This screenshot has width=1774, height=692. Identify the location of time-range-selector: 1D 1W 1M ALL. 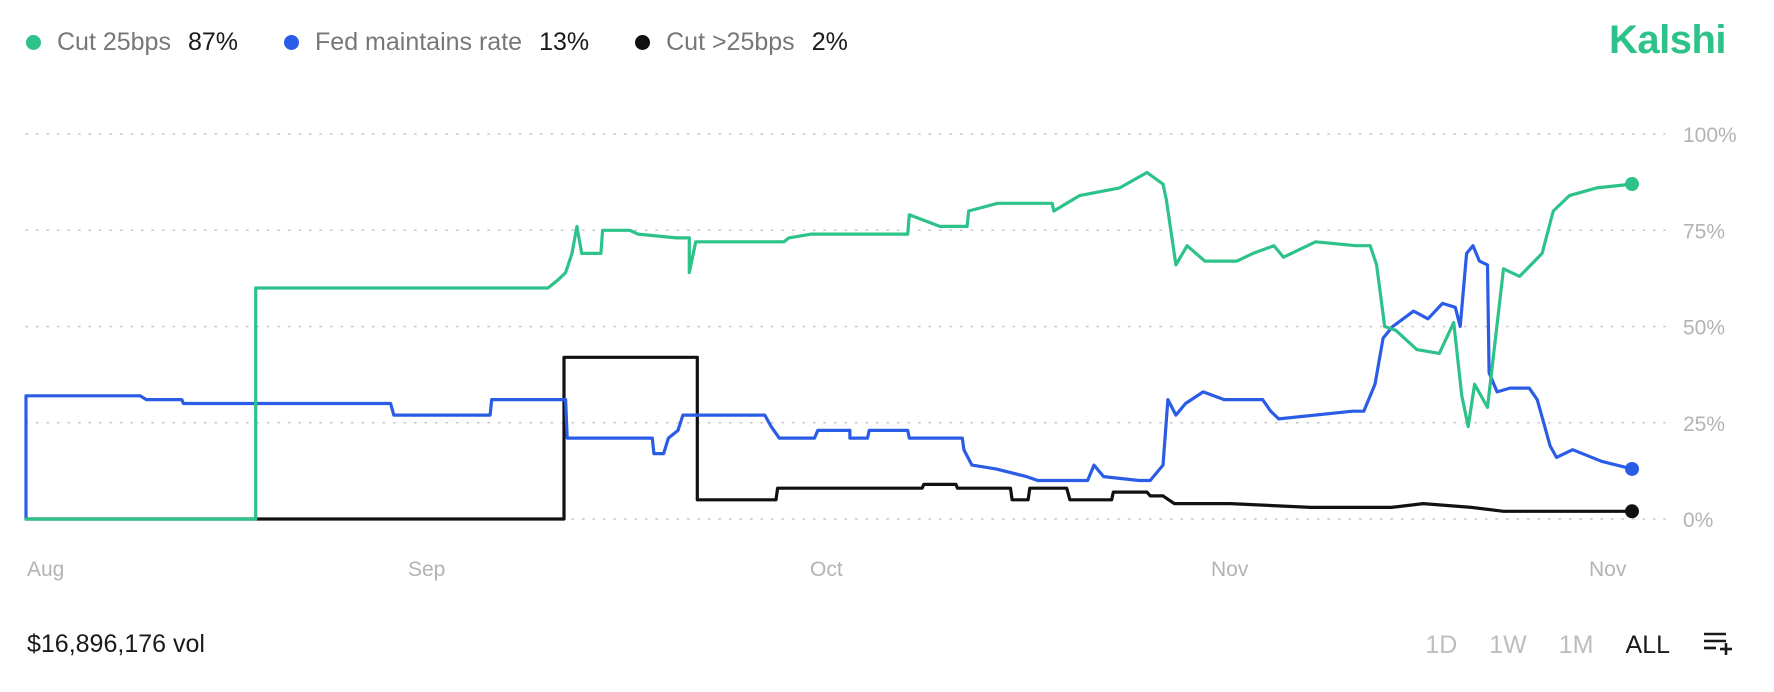
(1563, 645).